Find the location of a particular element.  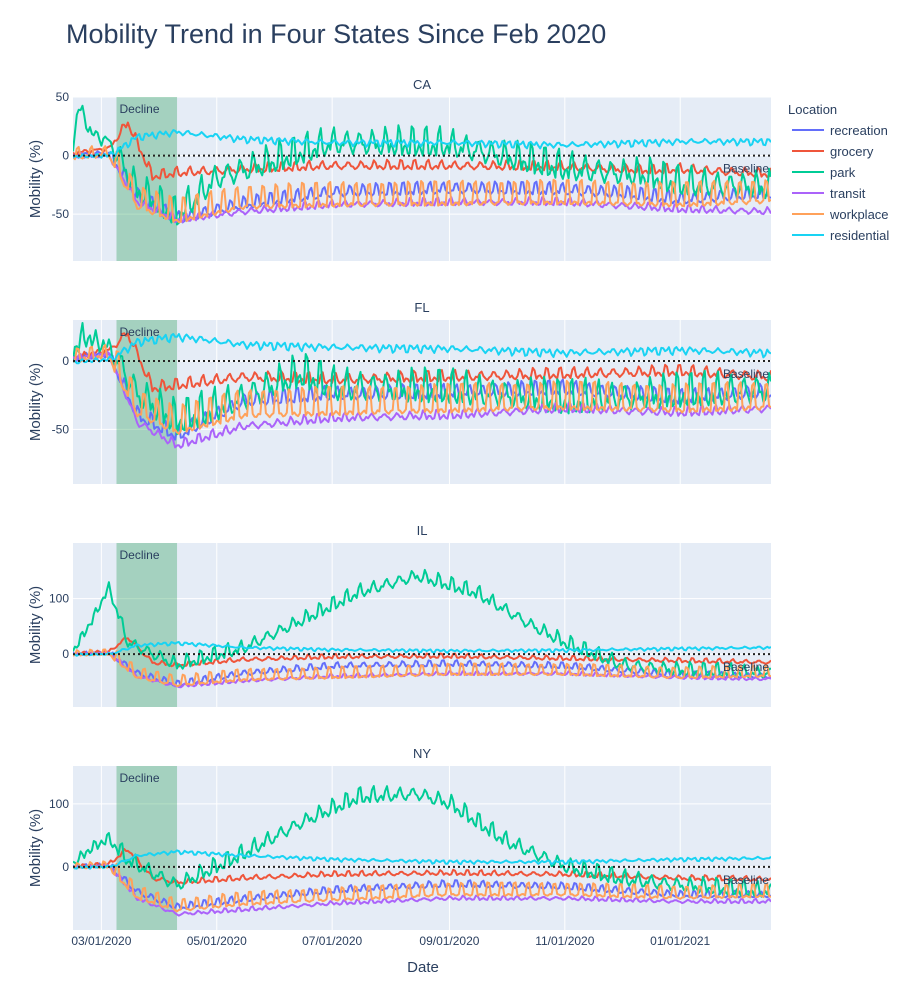

legend-label: grocery is located at coordinates (852, 151).